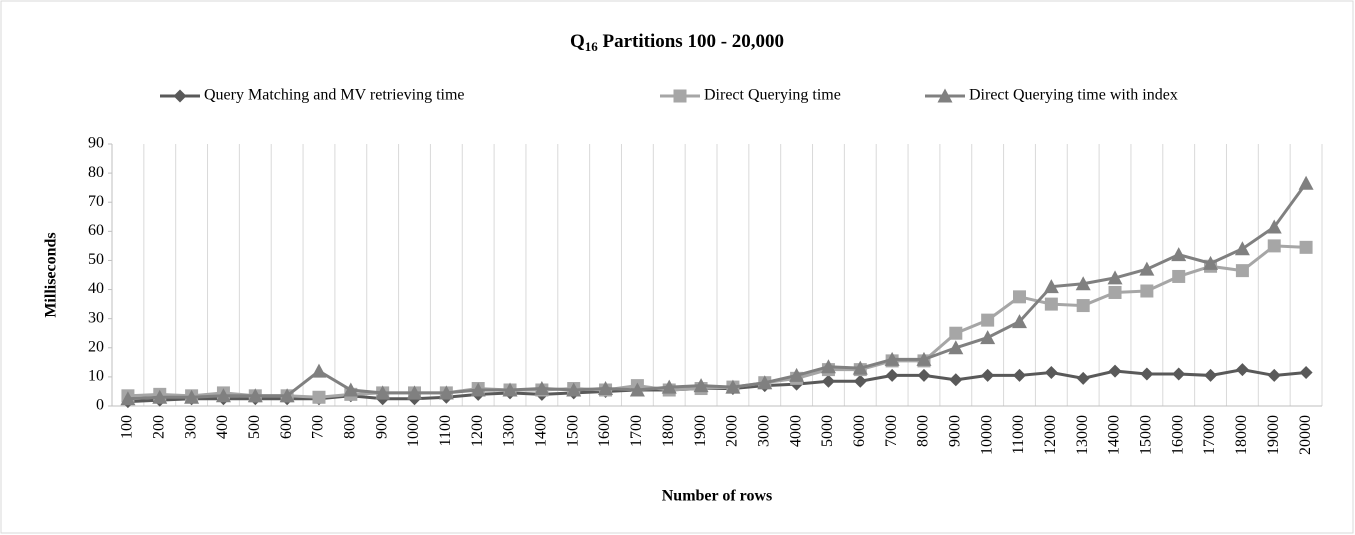 This screenshot has width=1355, height=535. What do you see at coordinates (509, 431) in the screenshot?
I see `x-tick-label: 1300` at bounding box center [509, 431].